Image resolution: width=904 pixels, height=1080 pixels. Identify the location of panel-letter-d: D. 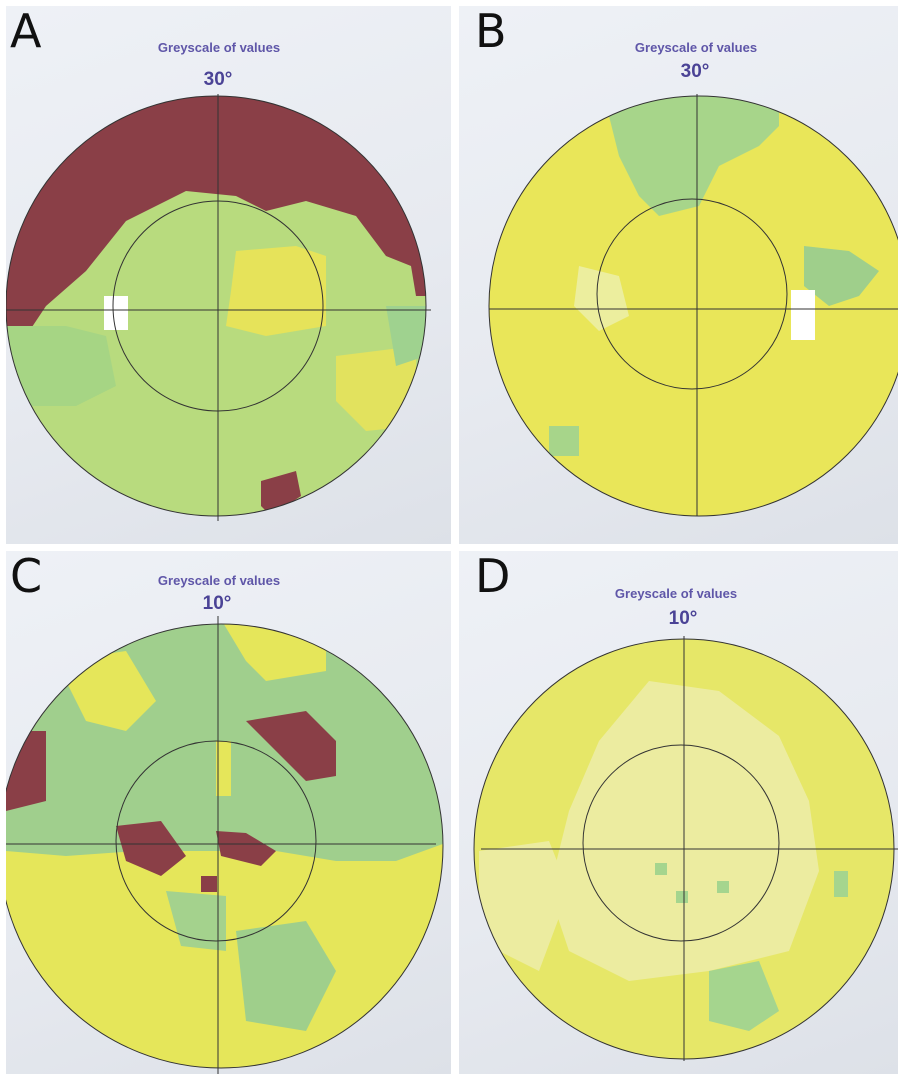
(493, 577).